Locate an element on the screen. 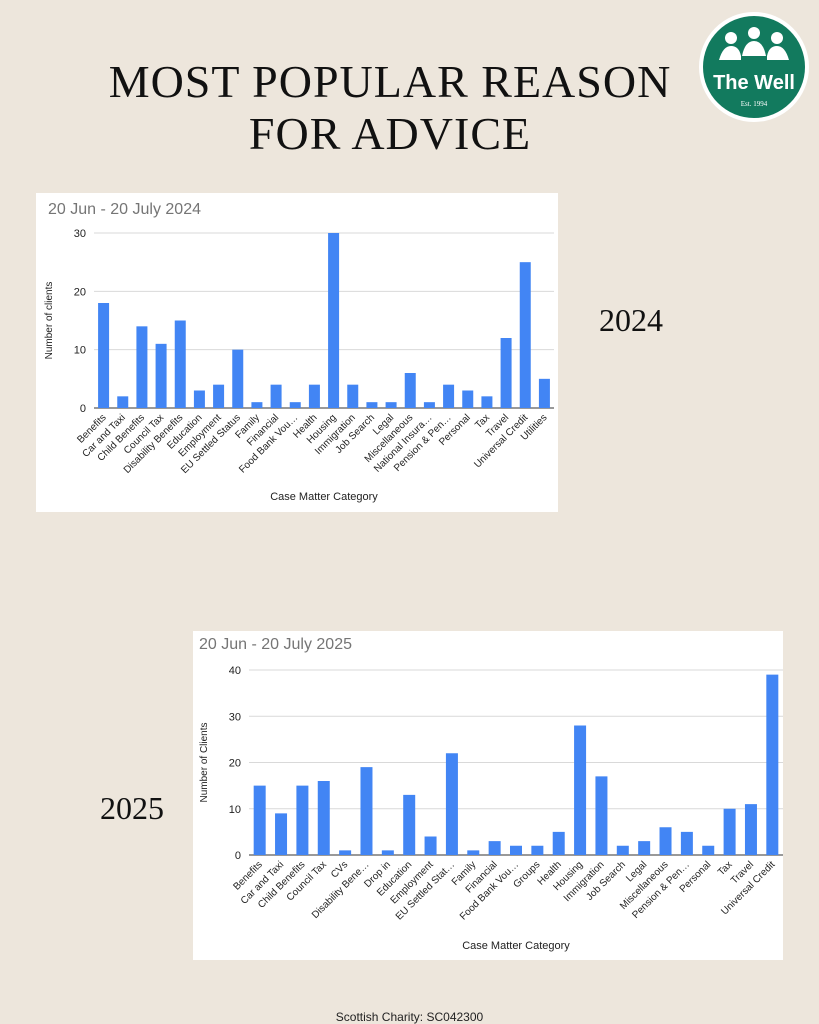 Image resolution: width=819 pixels, height=1024 pixels. page-title-line-1: MOST POPULAR REASON is located at coordinates (390, 81).